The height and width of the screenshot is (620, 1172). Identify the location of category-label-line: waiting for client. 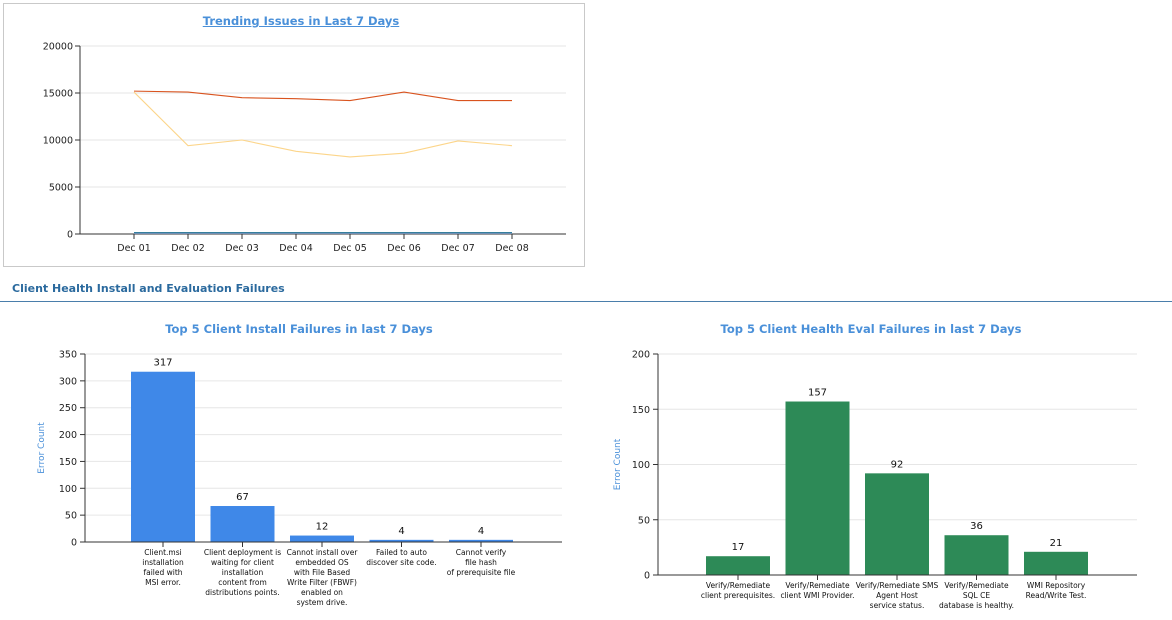
(242, 562).